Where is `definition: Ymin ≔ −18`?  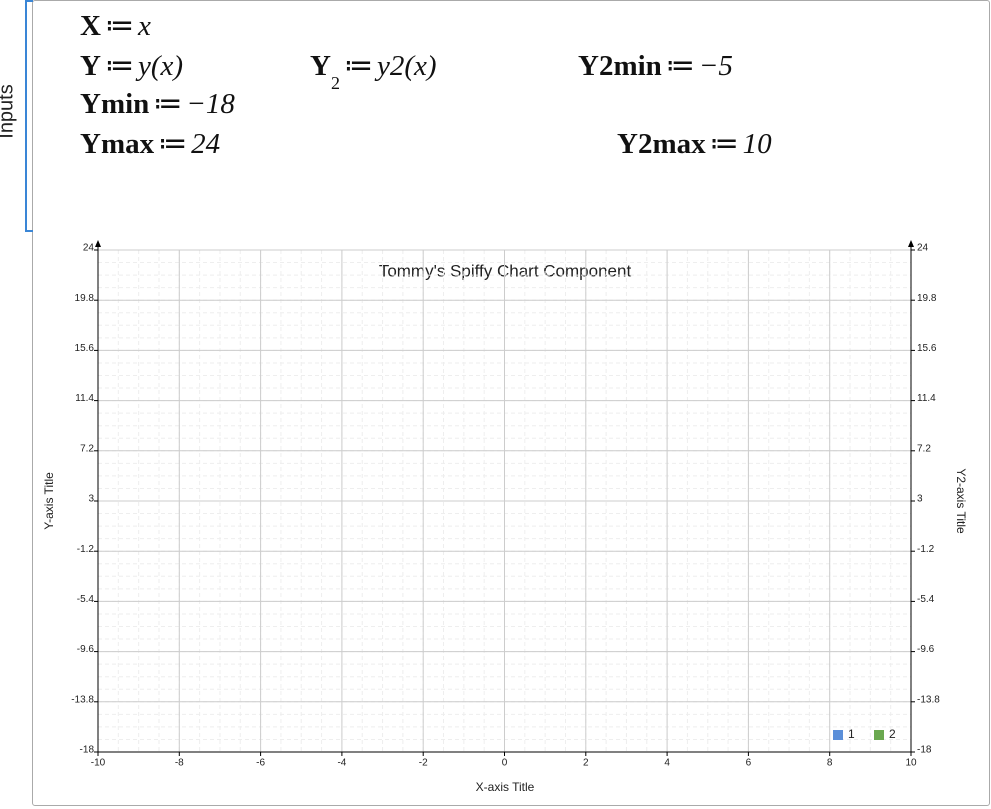
definition: Ymin ≔ −18 is located at coordinates (157, 103).